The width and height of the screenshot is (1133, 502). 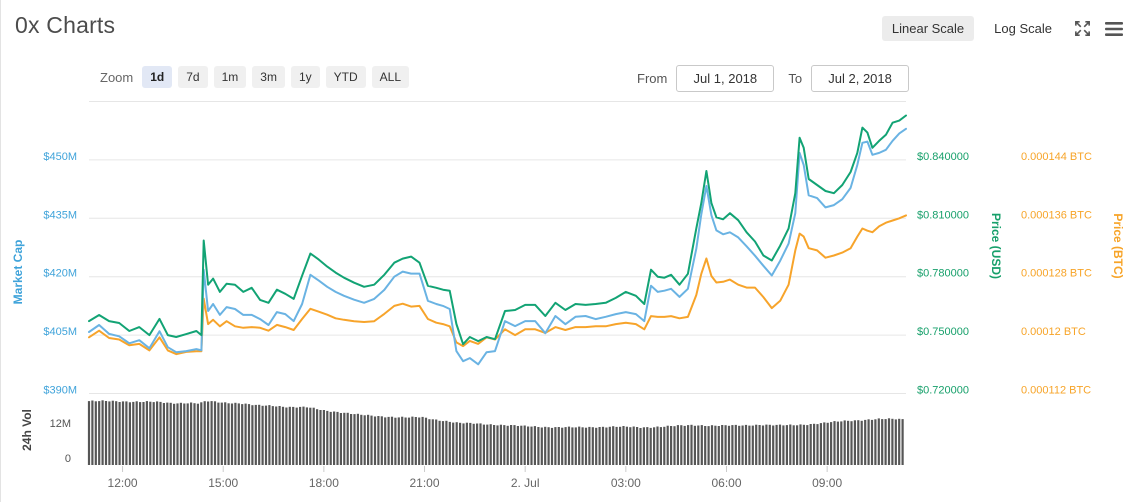 I want to click on range-button-1d: 1d, so click(x=157, y=77).